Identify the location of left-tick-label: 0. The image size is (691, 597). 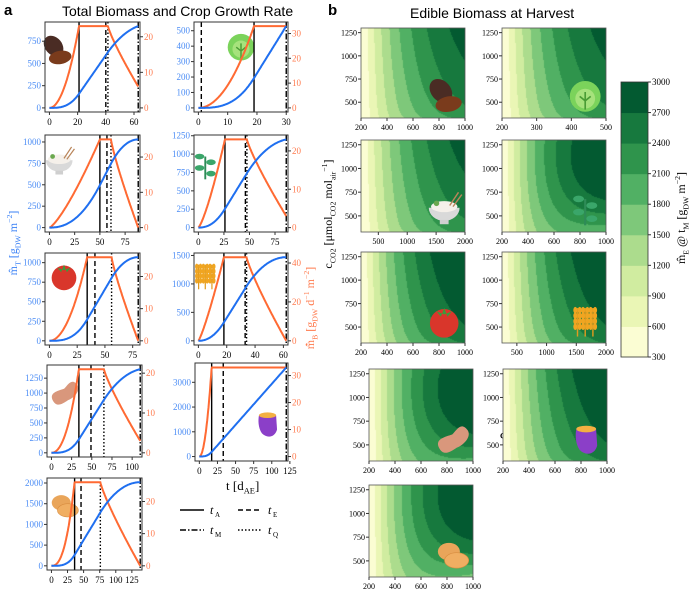
(188, 228).